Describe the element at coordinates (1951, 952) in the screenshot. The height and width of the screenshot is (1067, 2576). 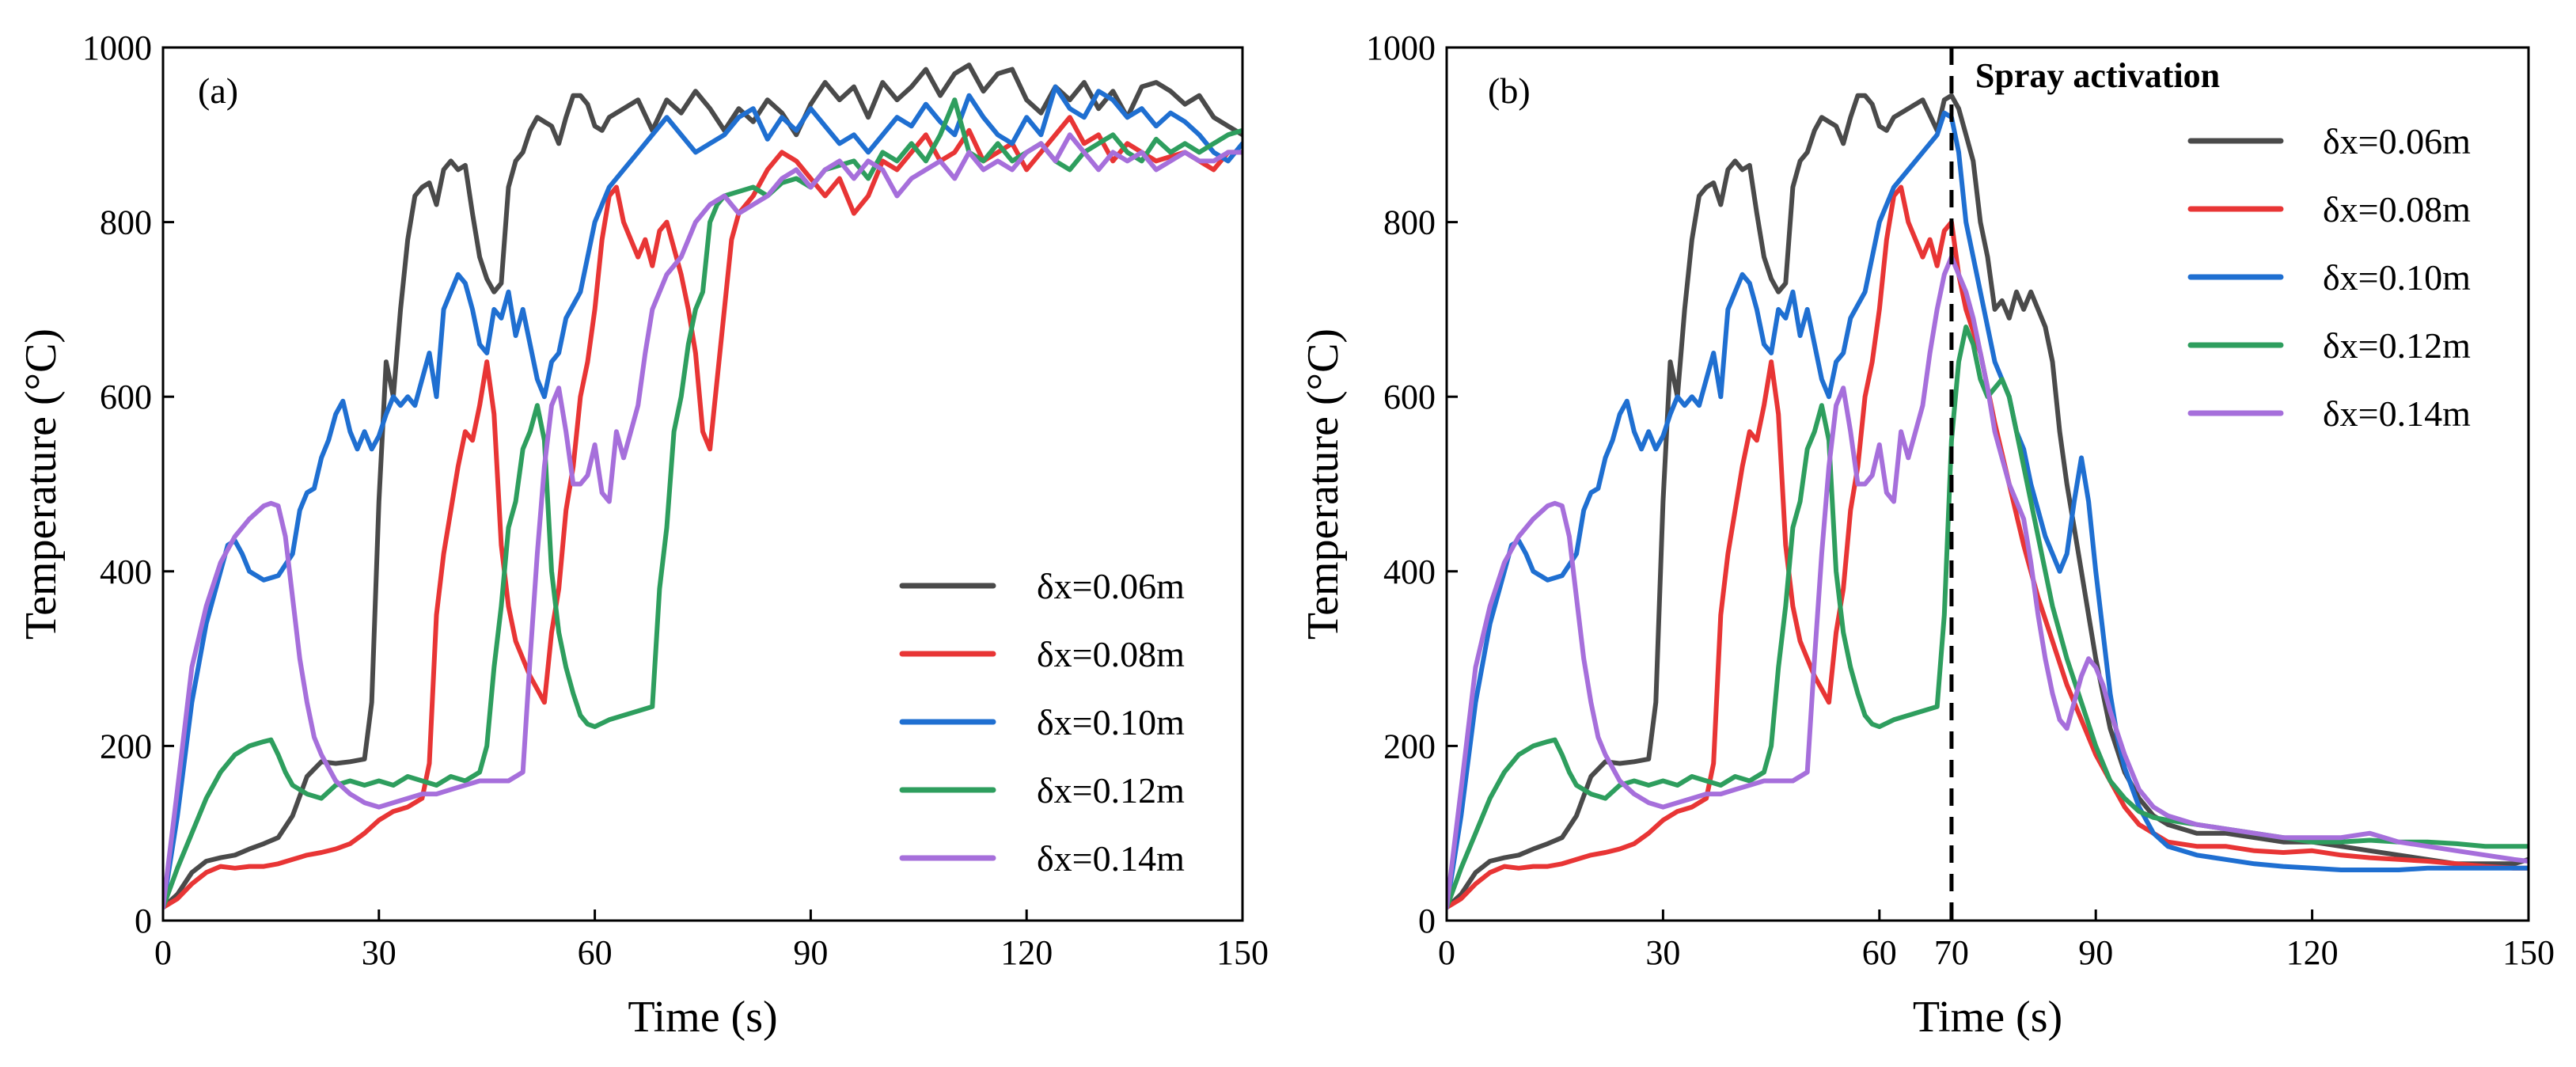
I see `x-tick-label: 70` at that location.